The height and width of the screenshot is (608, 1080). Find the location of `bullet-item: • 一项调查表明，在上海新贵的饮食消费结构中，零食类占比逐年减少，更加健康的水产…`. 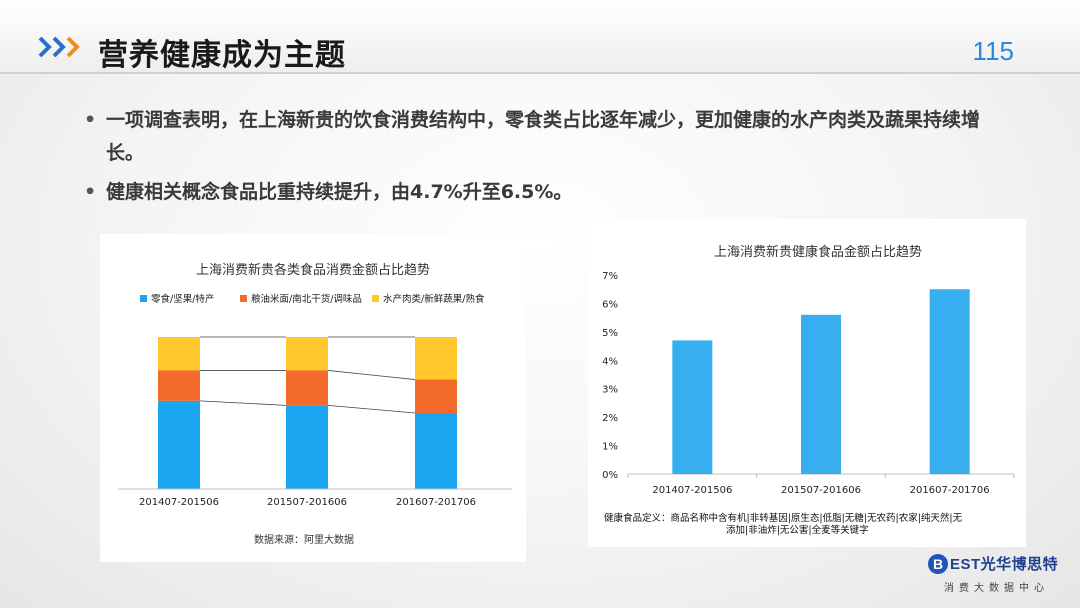

bullet-item: • 一项调查表明，在上海新贵的饮食消费结构中，零食类占比逐年减少，更加健康的水产… is located at coordinates (534, 137).